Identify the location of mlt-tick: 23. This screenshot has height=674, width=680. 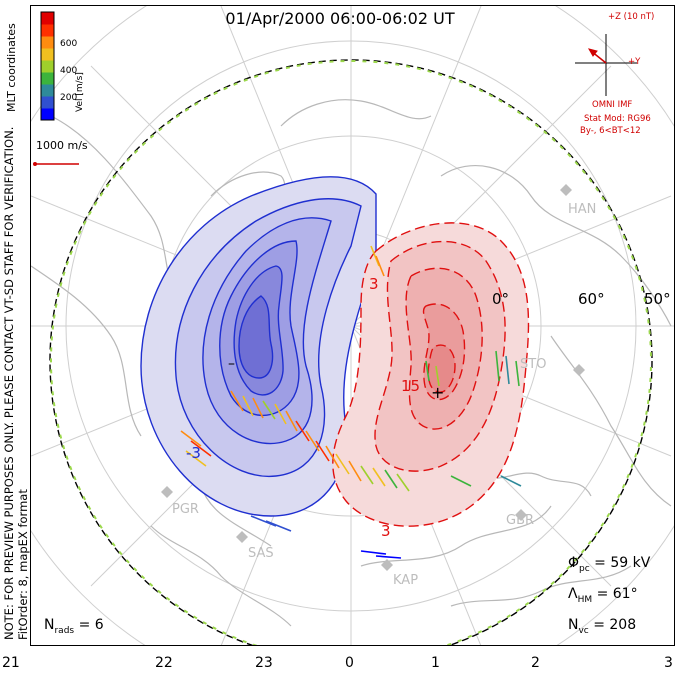
(264, 663).